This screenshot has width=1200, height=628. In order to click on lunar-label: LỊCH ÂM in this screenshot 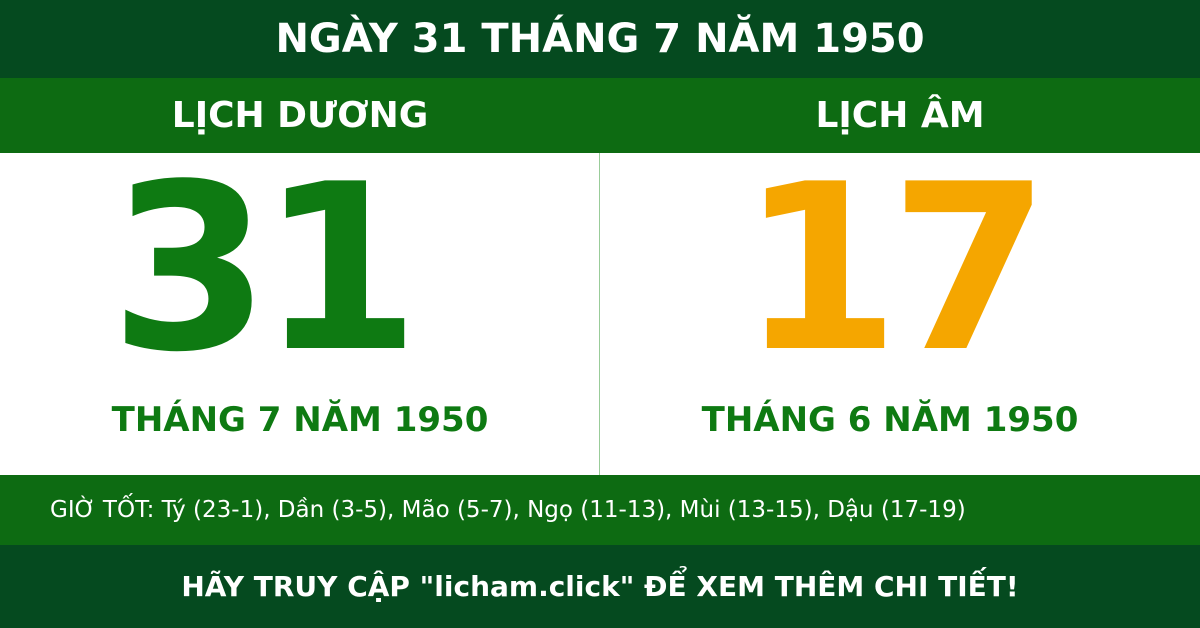, I will do `click(900, 115)`.